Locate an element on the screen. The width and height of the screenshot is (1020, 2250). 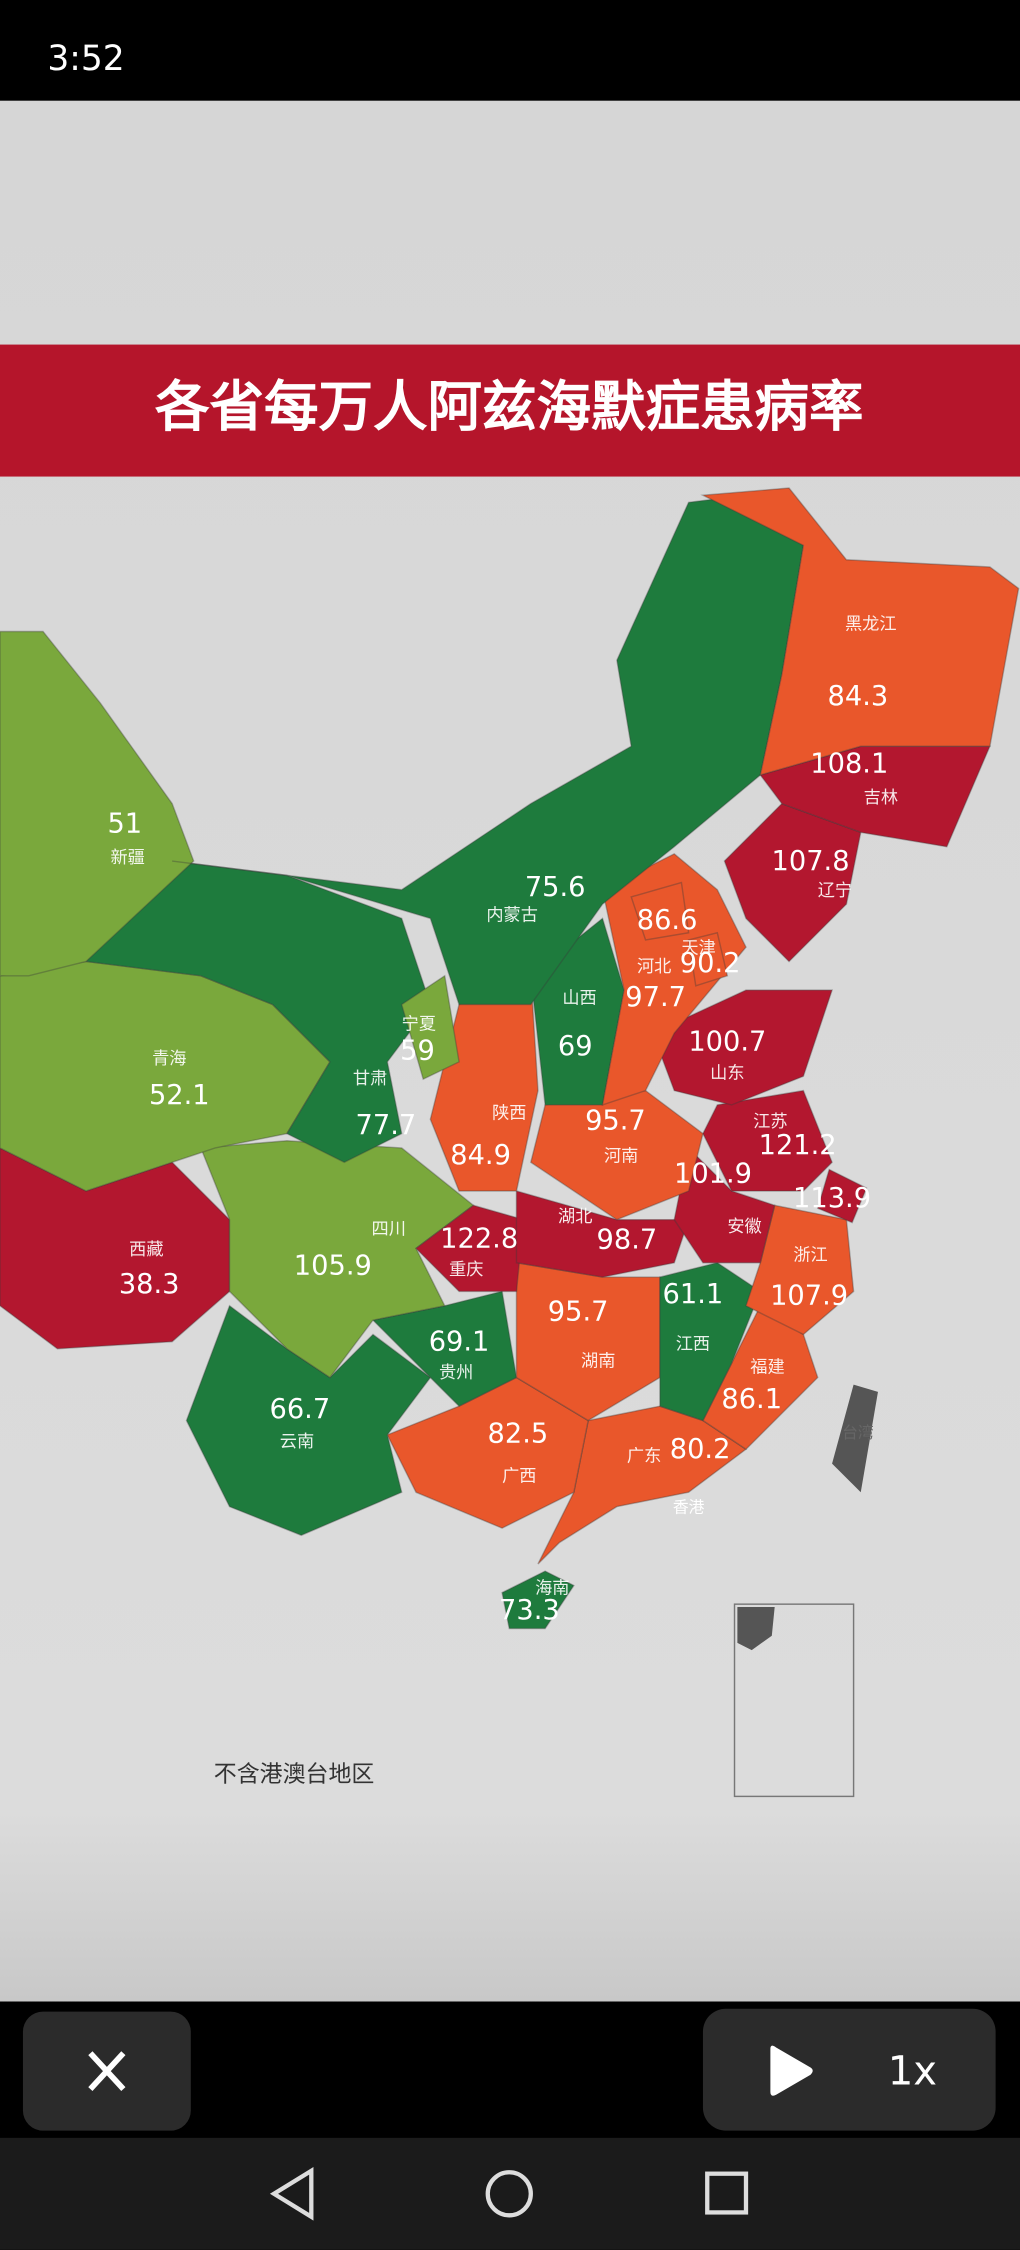
map-note: 不含港澳台地区 is located at coordinates (294, 1774).